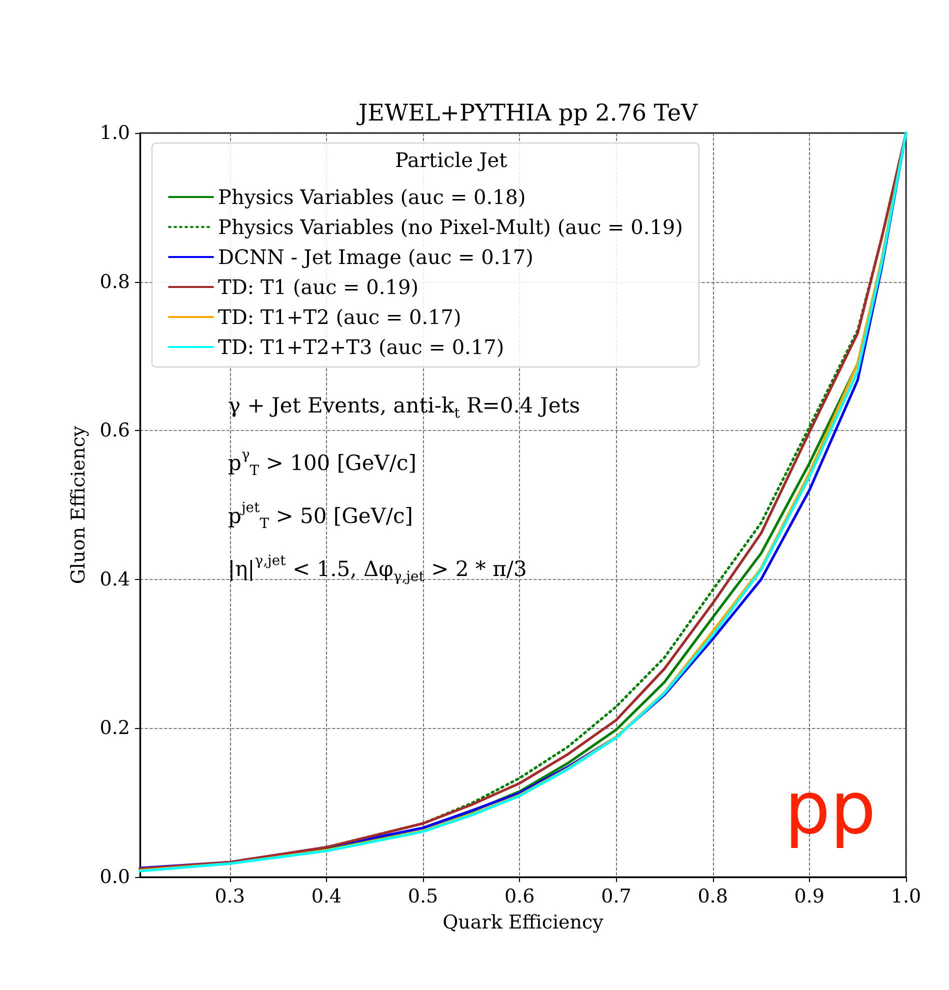  What do you see at coordinates (809, 897) in the screenshot?
I see `x-tick-label: 0.9` at bounding box center [809, 897].